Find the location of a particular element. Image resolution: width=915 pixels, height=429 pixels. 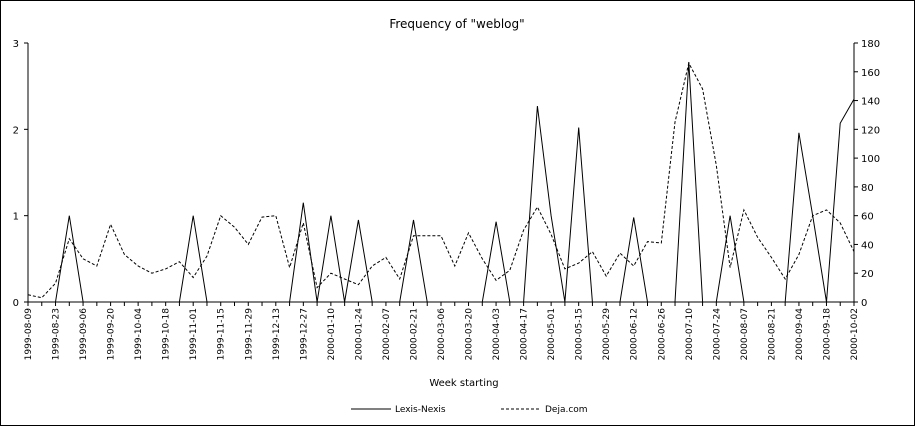

x-tick-label: 2000-07-10 is located at coordinates (690, 334).